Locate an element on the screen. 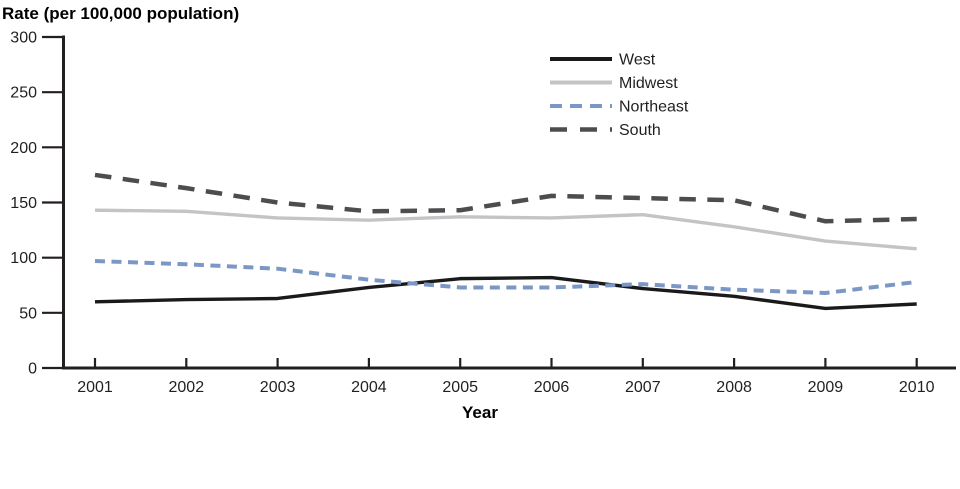  x-tick-label: 2001 is located at coordinates (95, 387).